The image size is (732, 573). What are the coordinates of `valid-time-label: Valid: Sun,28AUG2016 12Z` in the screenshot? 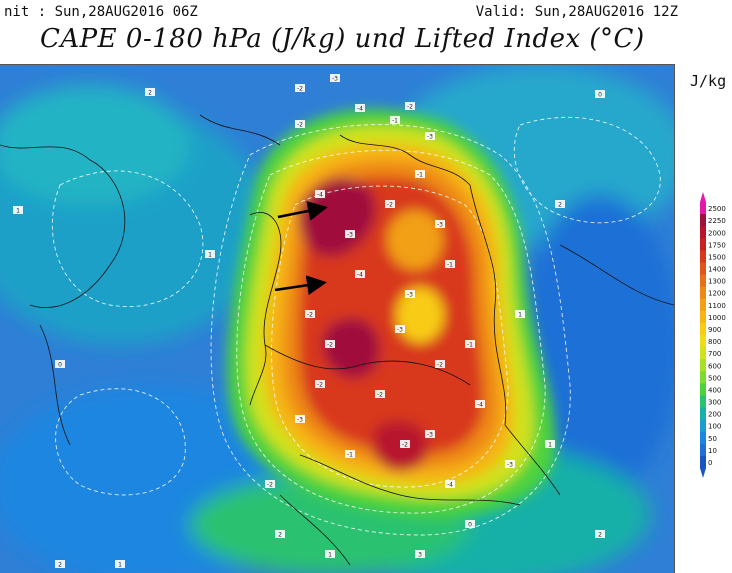 It's located at (576, 12).